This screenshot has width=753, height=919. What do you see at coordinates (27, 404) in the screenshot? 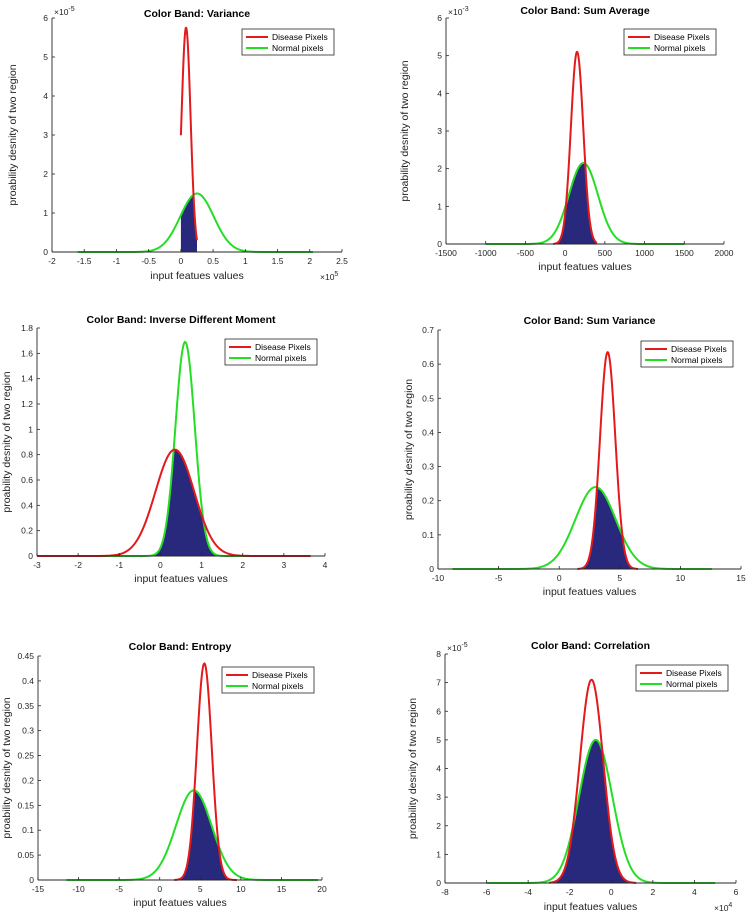
I see `y-tick-label: 1.2` at bounding box center [27, 404].